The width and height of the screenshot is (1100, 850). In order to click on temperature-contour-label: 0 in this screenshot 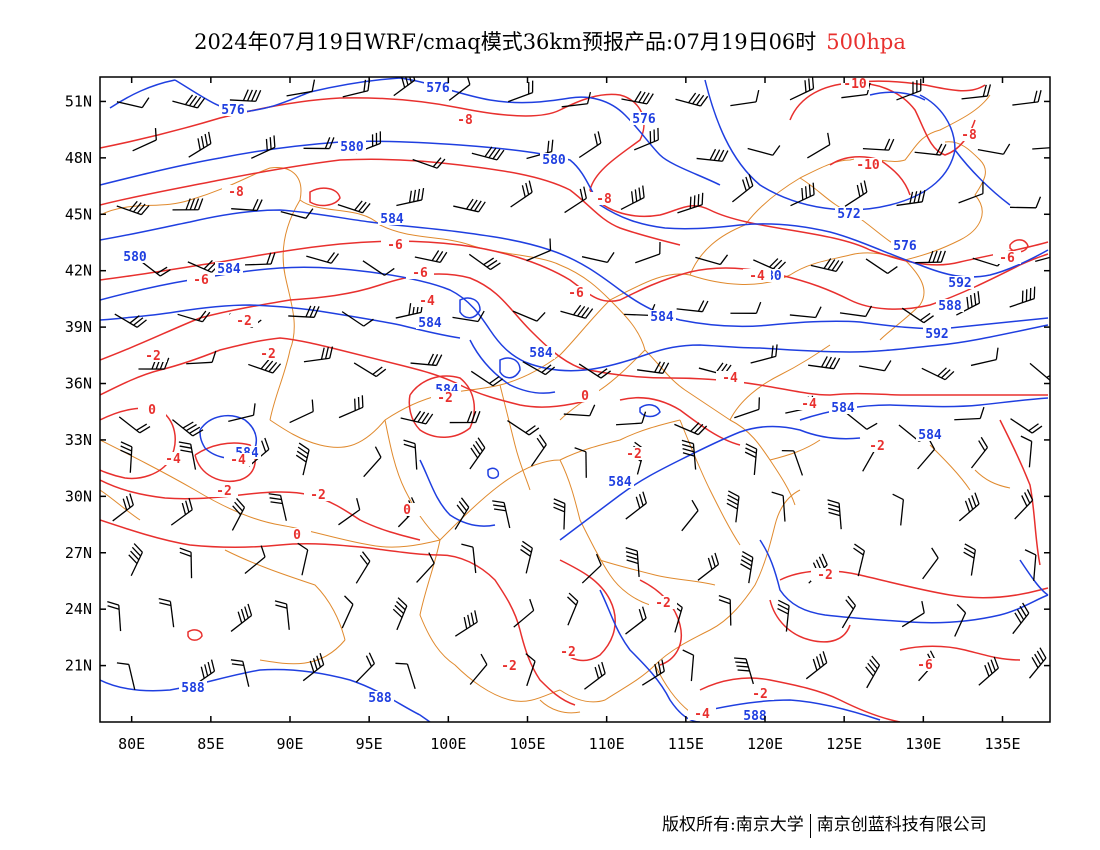, I will do `click(407, 510)`.